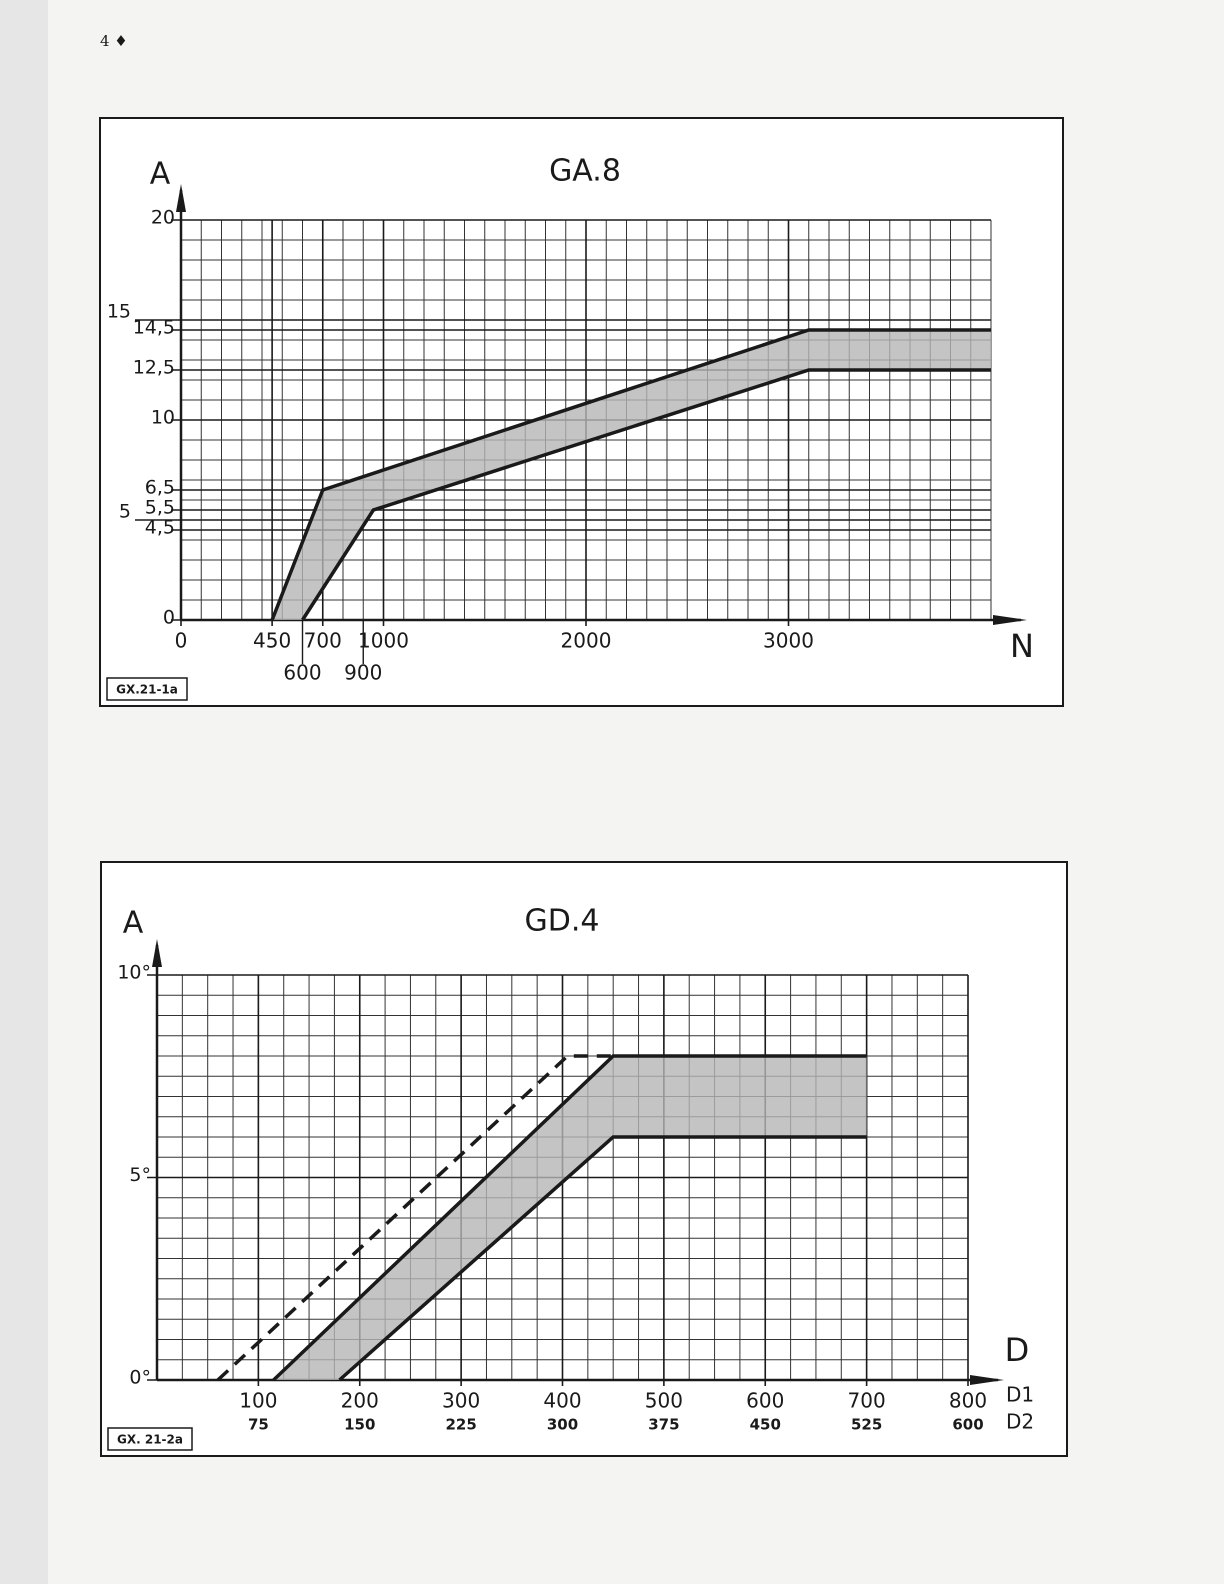 This screenshot has height=1584, width=1224. I want to click on x-tick-label: 400, so click(562, 1401).